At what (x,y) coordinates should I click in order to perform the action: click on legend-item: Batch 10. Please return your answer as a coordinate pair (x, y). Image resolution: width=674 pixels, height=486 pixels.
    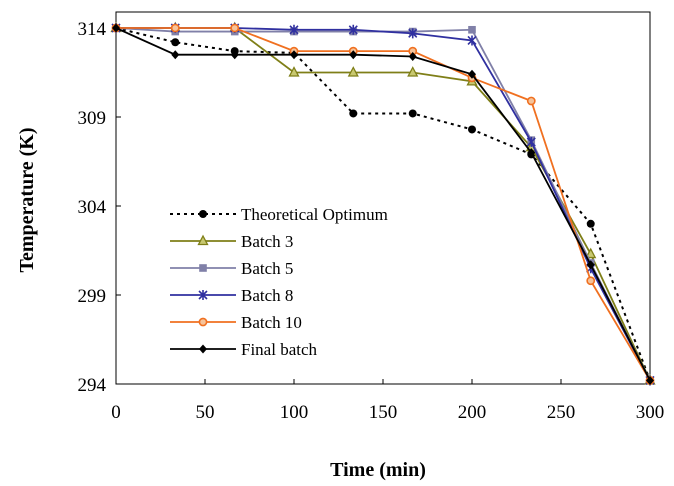
    Looking at the image, I should click on (236, 322).